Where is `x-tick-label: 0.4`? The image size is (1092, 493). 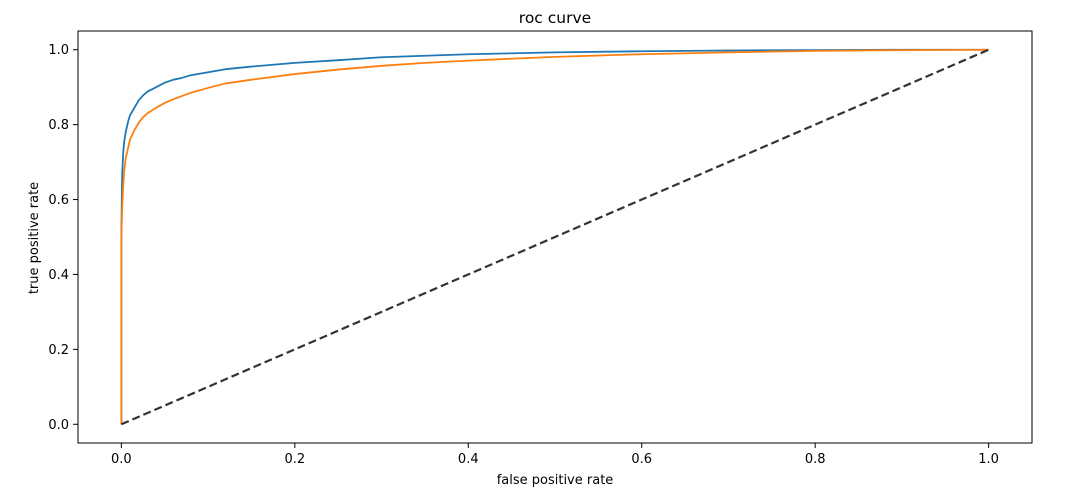 x-tick-label: 0.4 is located at coordinates (468, 459).